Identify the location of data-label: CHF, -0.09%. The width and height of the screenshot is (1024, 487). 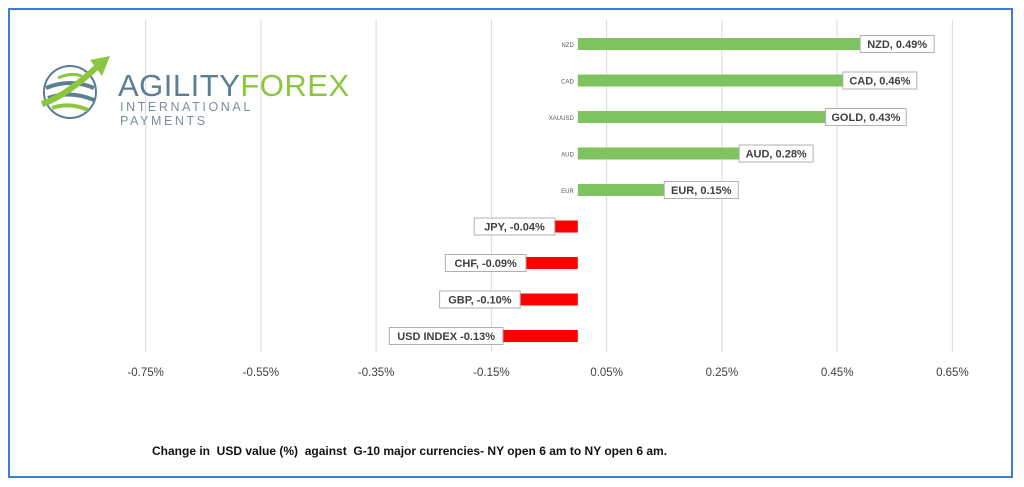
(485, 264).